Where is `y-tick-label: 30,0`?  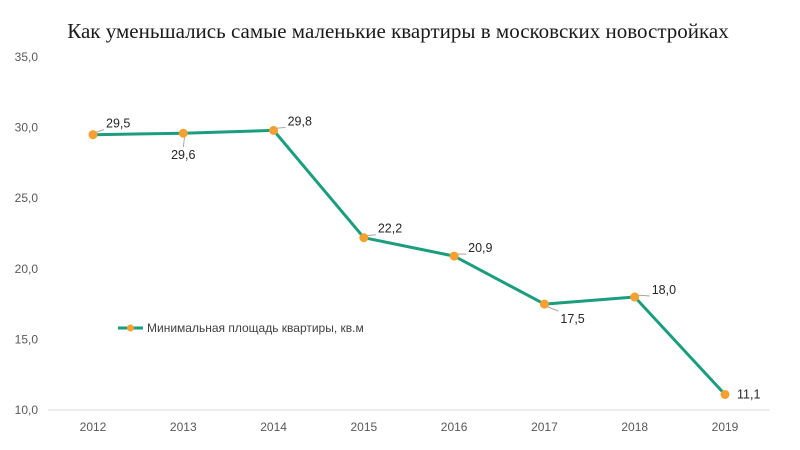 y-tick-label: 30,0 is located at coordinates (27, 128).